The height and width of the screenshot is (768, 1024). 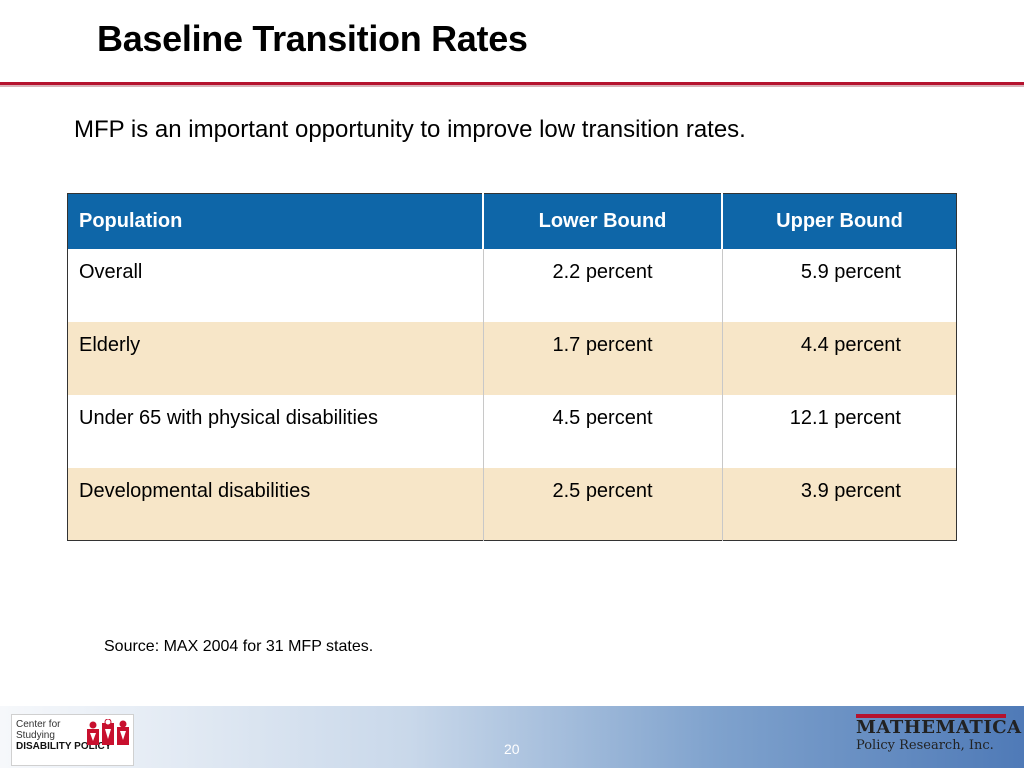 I want to click on disability-policy-logo: Center for Studying DISABILITY POLICY, so click(x=72, y=740).